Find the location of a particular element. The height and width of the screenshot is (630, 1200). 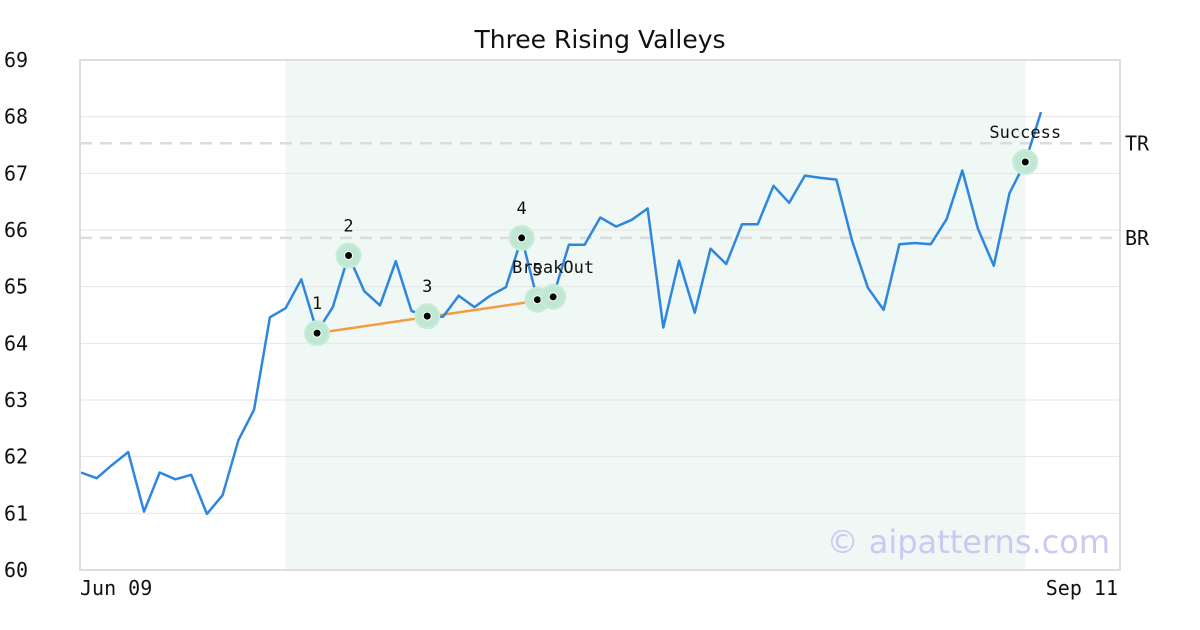

point-label: 1 is located at coordinates (317, 304).